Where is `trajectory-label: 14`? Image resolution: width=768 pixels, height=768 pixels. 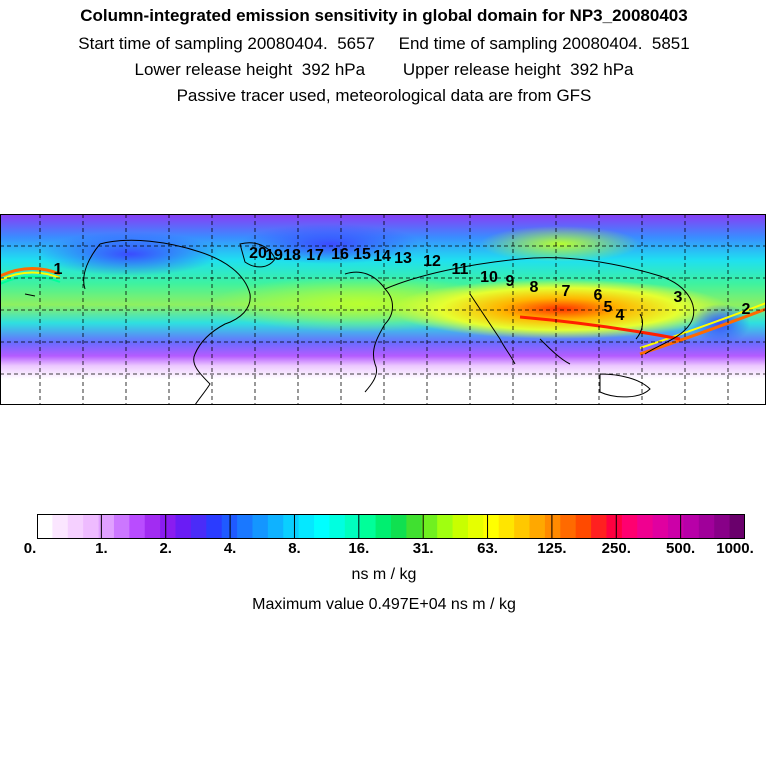 trajectory-label: 14 is located at coordinates (382, 256).